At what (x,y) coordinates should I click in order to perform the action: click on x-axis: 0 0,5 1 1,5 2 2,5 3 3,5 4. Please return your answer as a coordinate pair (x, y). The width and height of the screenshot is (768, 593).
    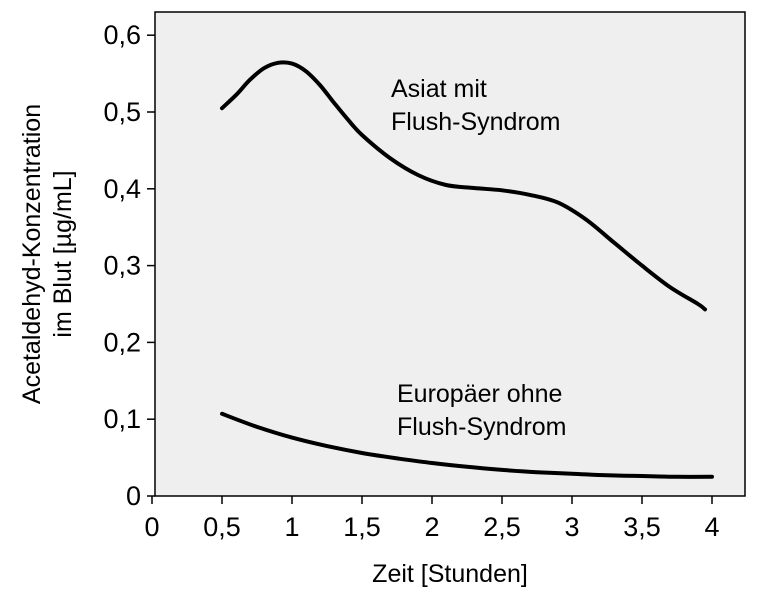
    Looking at the image, I should click on (432, 519).